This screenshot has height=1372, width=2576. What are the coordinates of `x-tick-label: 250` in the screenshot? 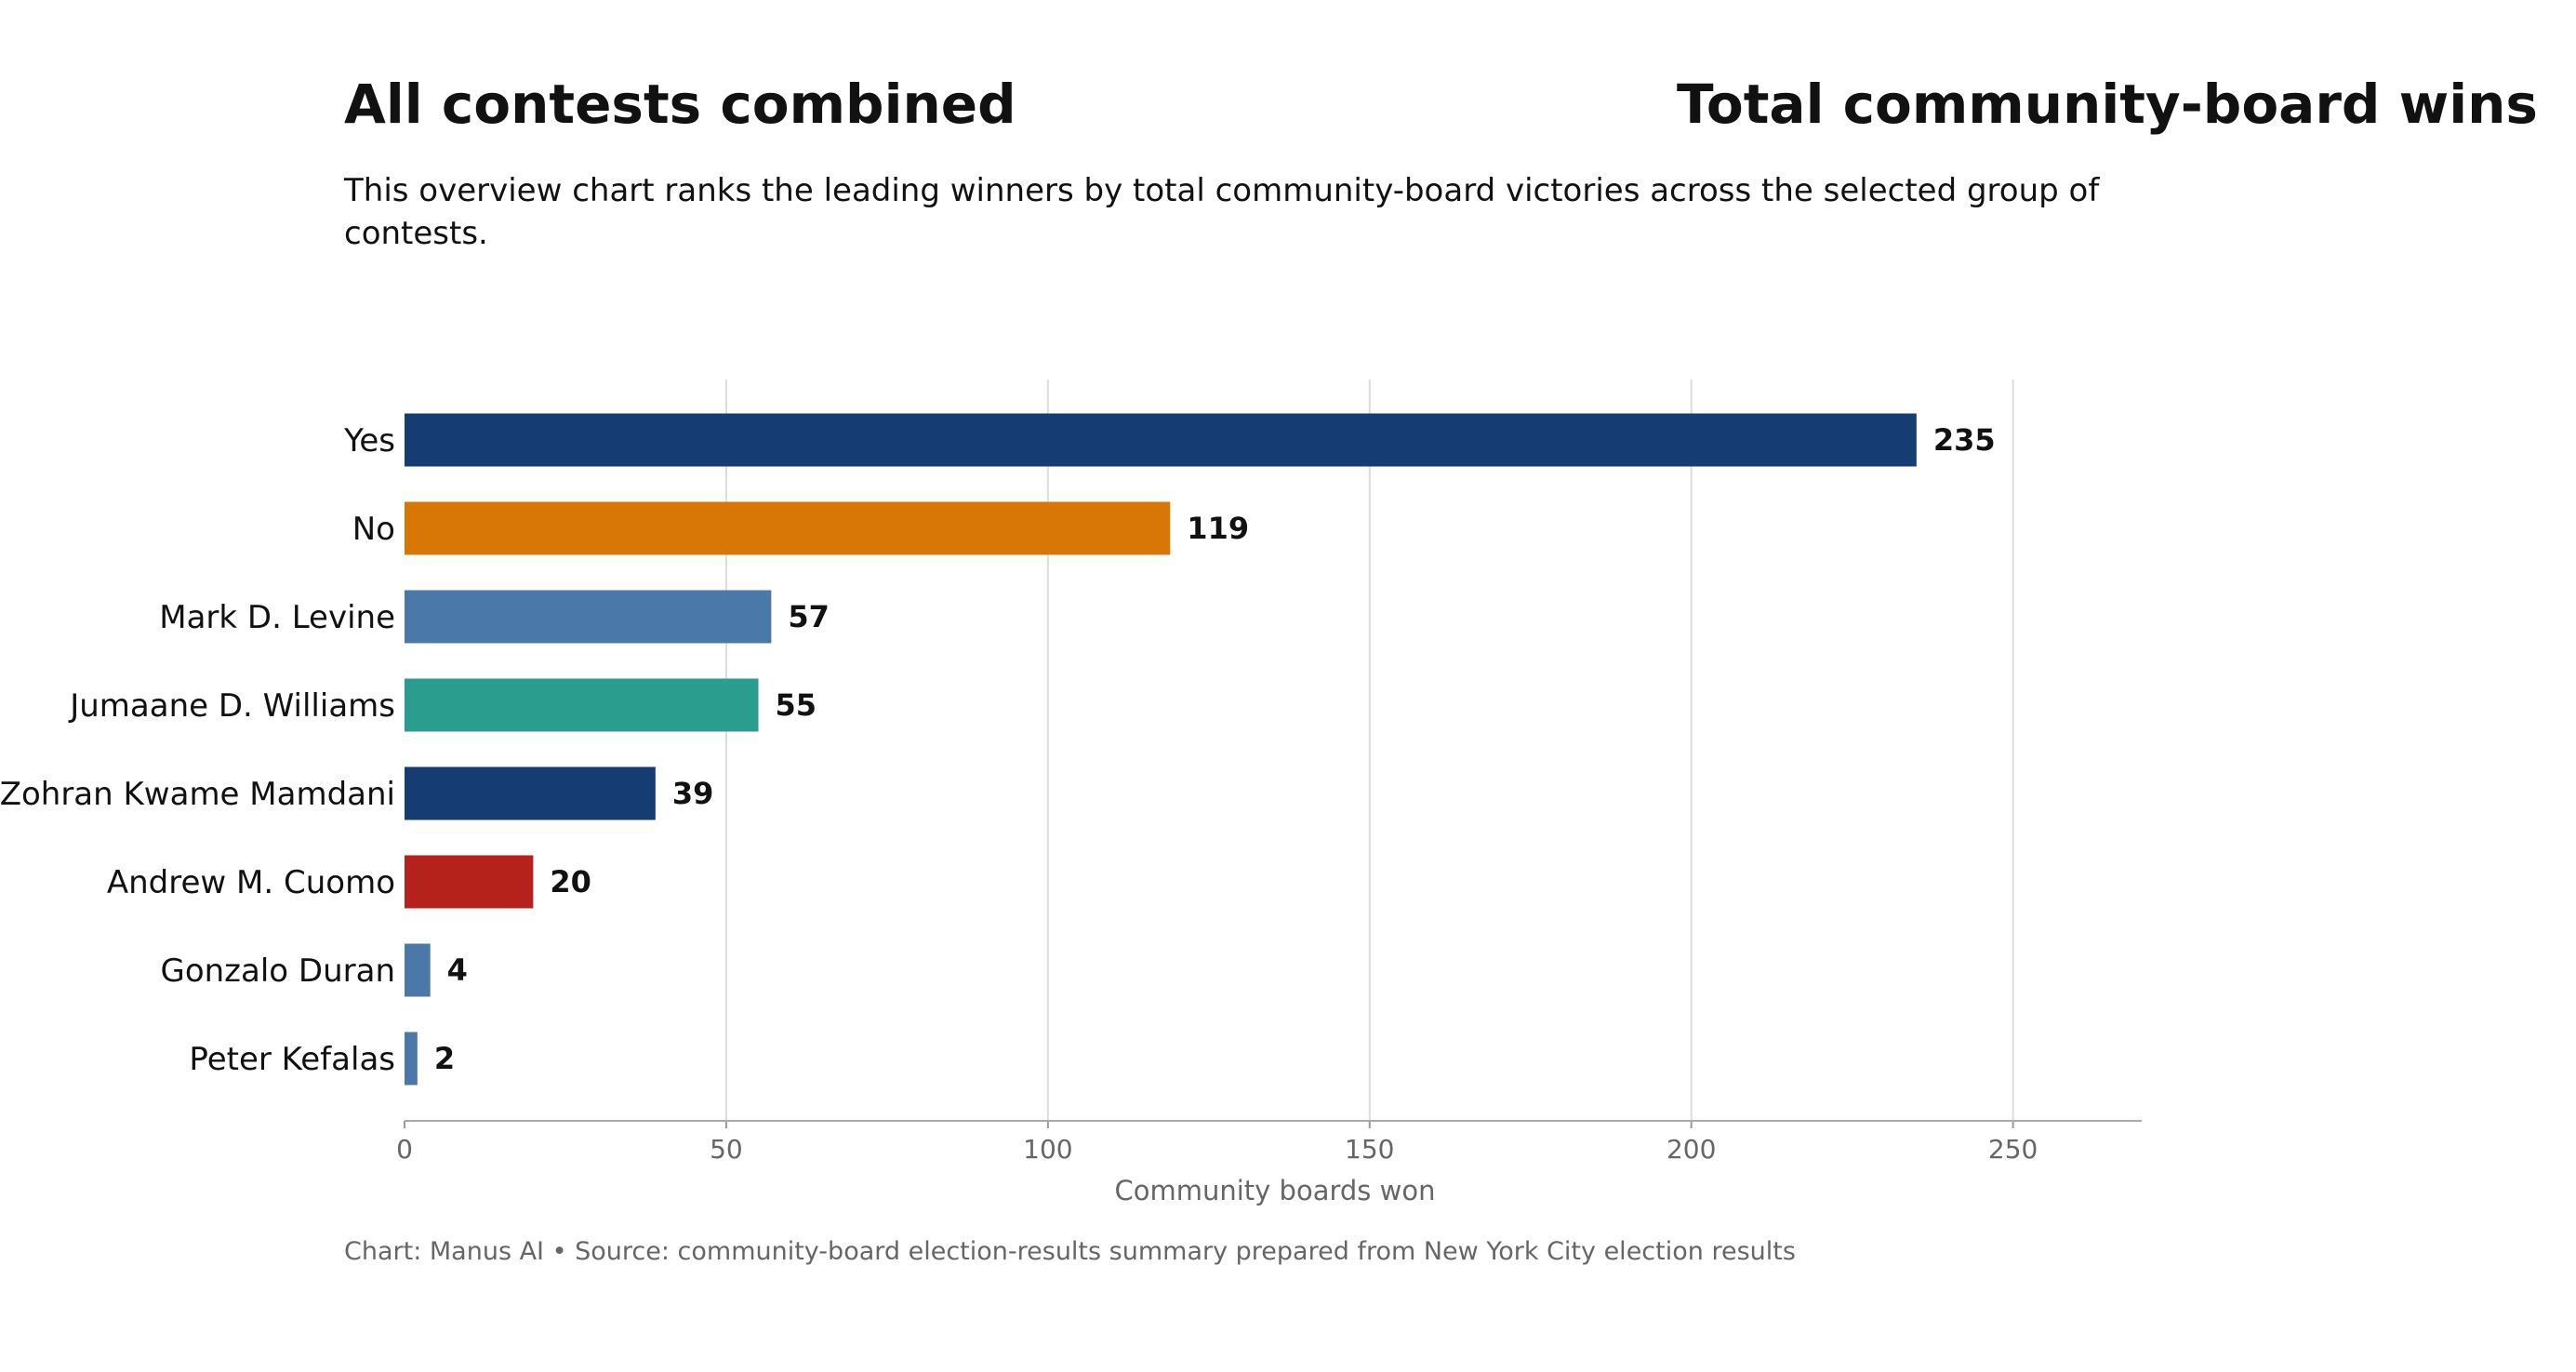 It's located at (2013, 1150).